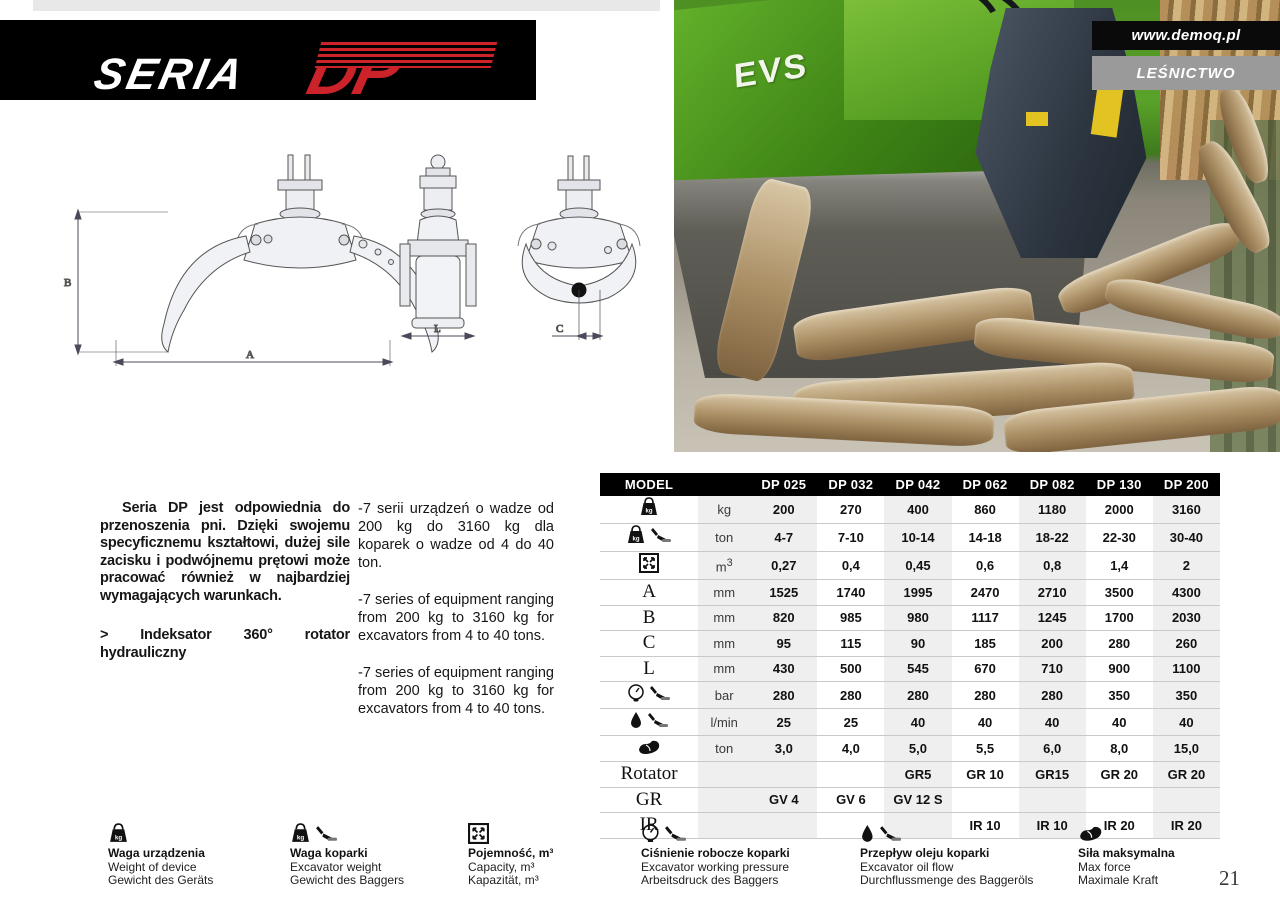 This screenshot has width=1280, height=912. Describe the element at coordinates (851, 618) in the screenshot. I see `cell-DP032-r4: 985` at that location.